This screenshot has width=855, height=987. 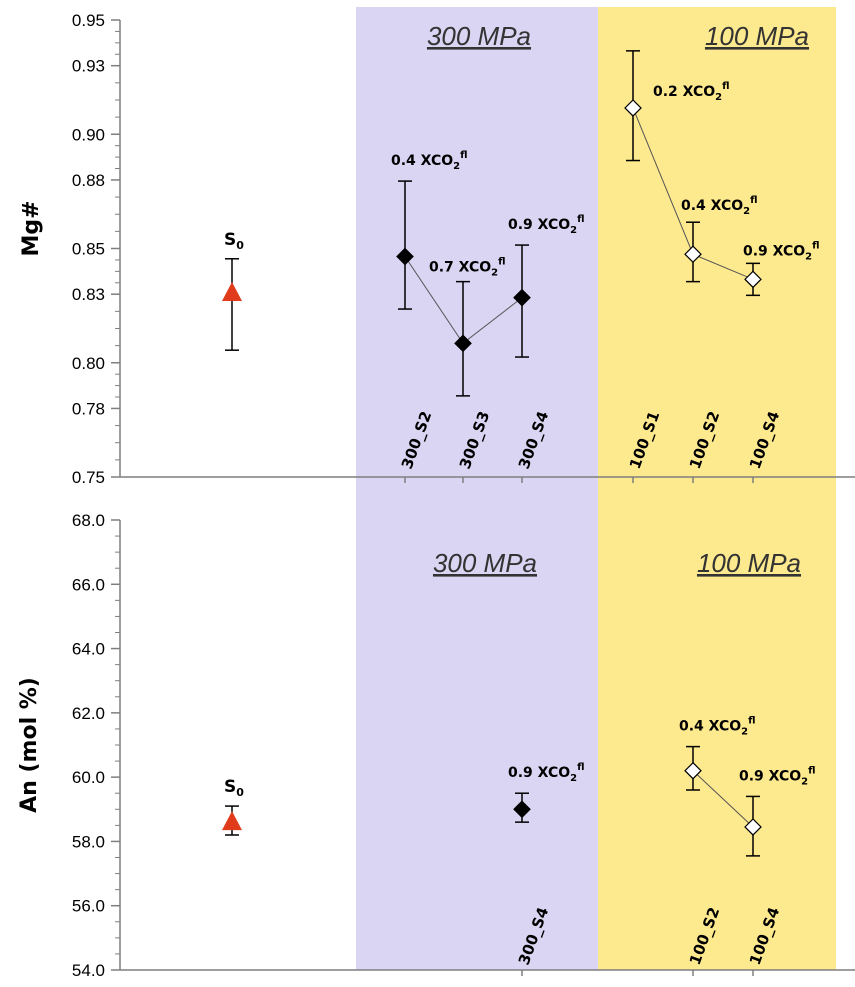 What do you see at coordinates (88, 66) in the screenshot?
I see `y-tick-label: 0.93` at bounding box center [88, 66].